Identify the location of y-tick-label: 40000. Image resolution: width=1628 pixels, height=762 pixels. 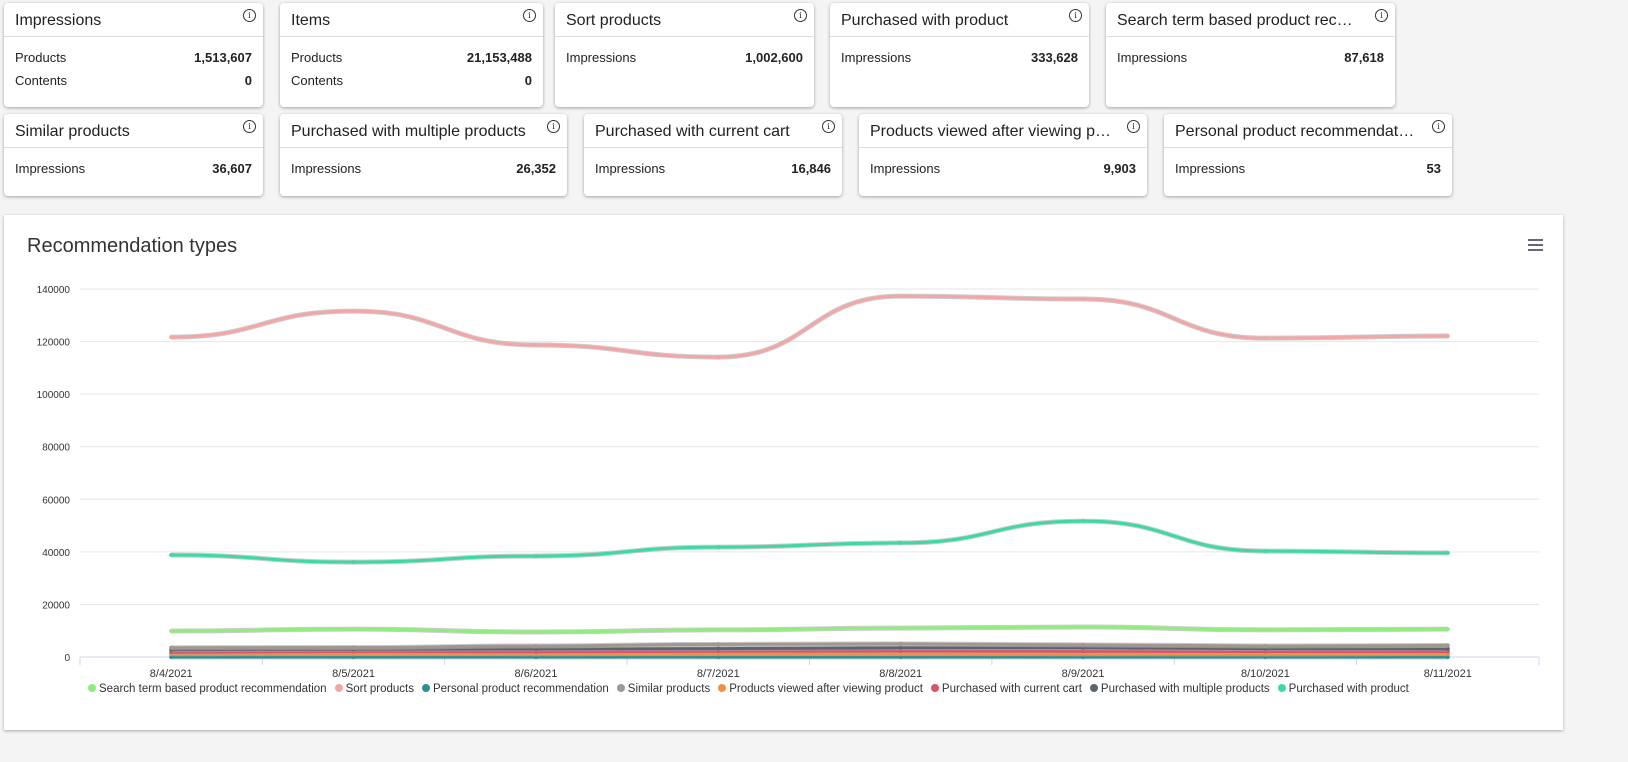
(56, 553).